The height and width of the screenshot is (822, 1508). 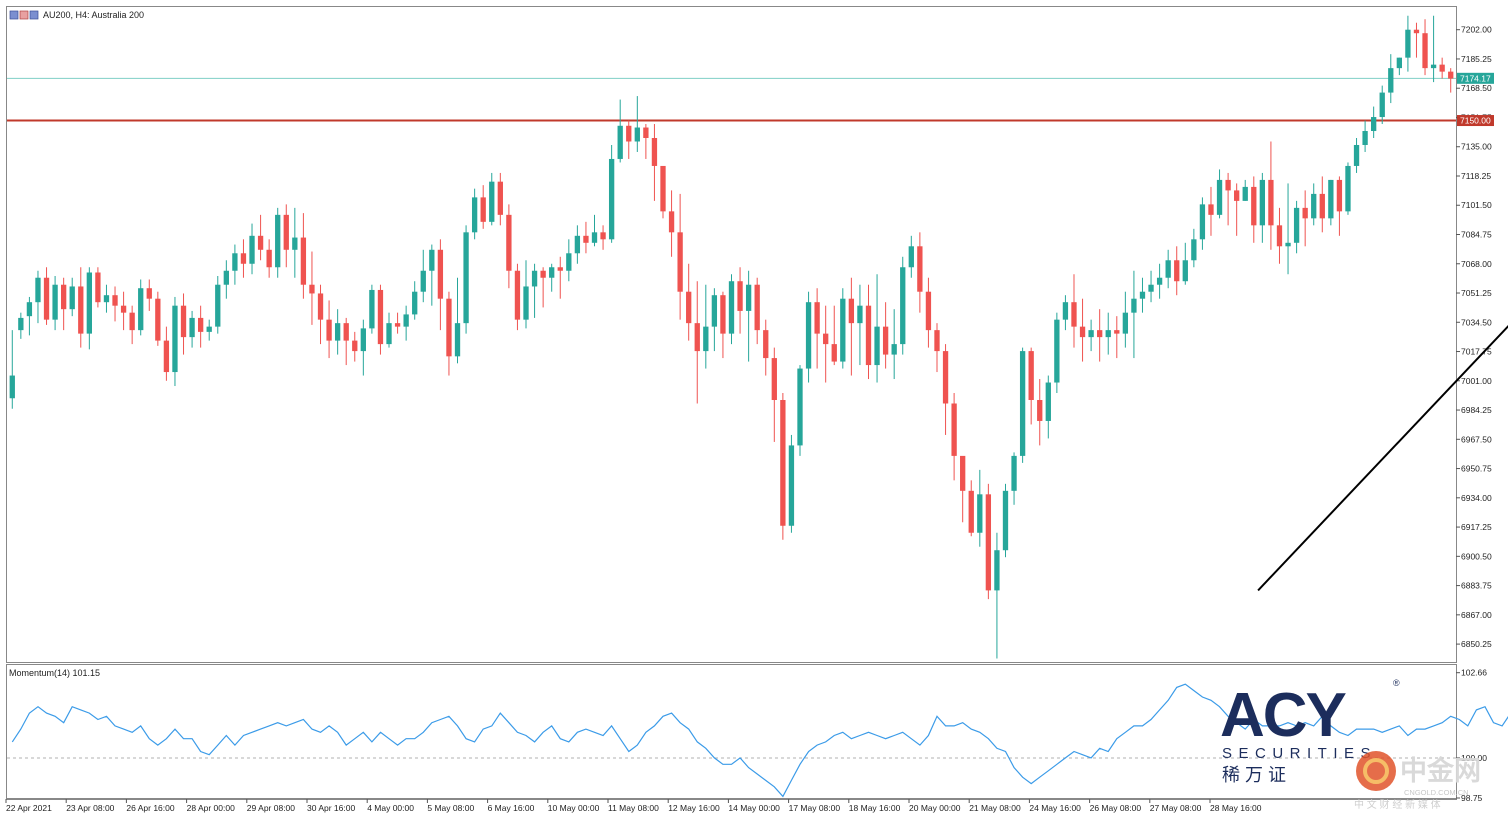 What do you see at coordinates (1476, 59) in the screenshot?
I see `price-tick-label: 7185.25` at bounding box center [1476, 59].